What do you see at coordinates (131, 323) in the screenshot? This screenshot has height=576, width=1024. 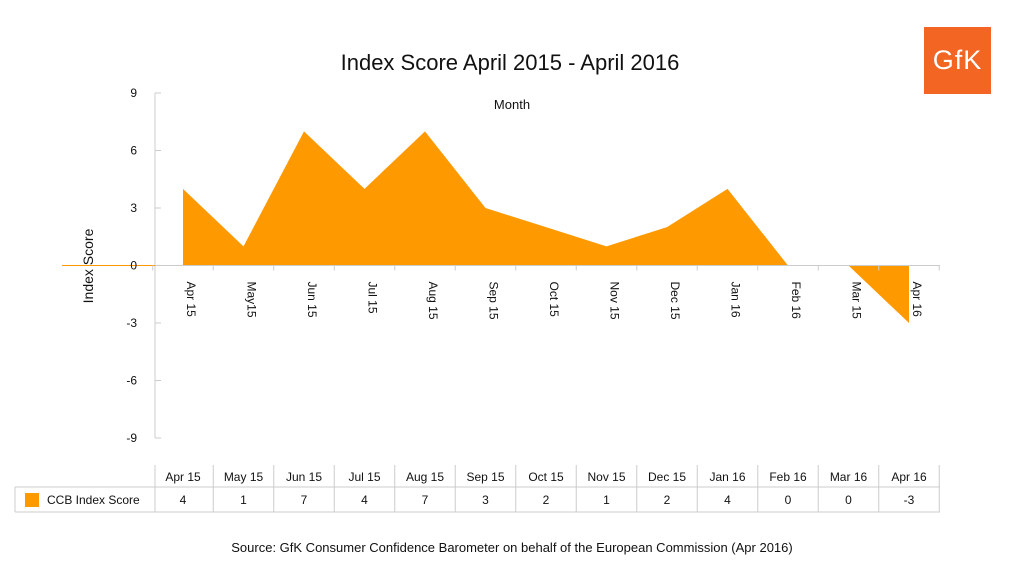 I see `y-tick-label: -3` at bounding box center [131, 323].